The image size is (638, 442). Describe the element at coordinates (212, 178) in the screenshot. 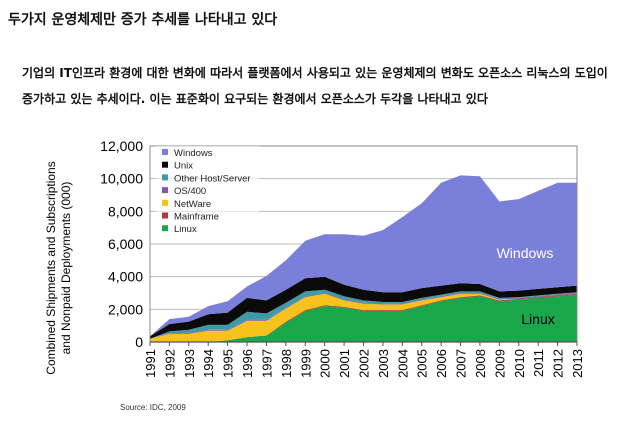

I see `legend-label: Other Host/Server` at that location.